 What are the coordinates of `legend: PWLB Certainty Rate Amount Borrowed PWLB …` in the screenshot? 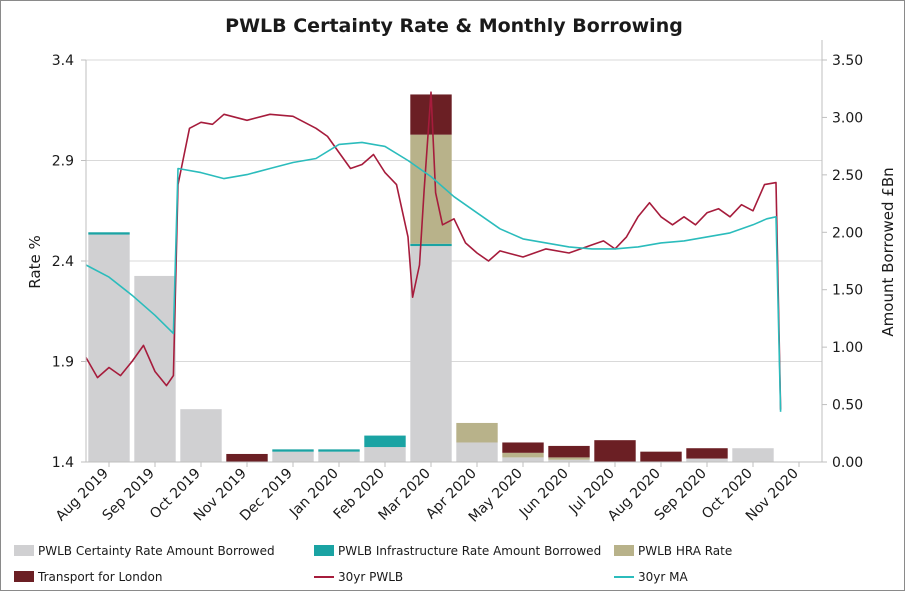 It's located at (373, 564).